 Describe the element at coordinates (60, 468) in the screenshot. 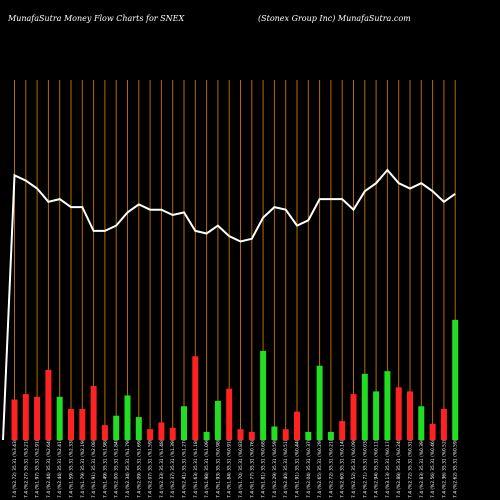

I see `x-tick-label: 7.4 (%2.44) 35.31 (%2.41)` at that location.